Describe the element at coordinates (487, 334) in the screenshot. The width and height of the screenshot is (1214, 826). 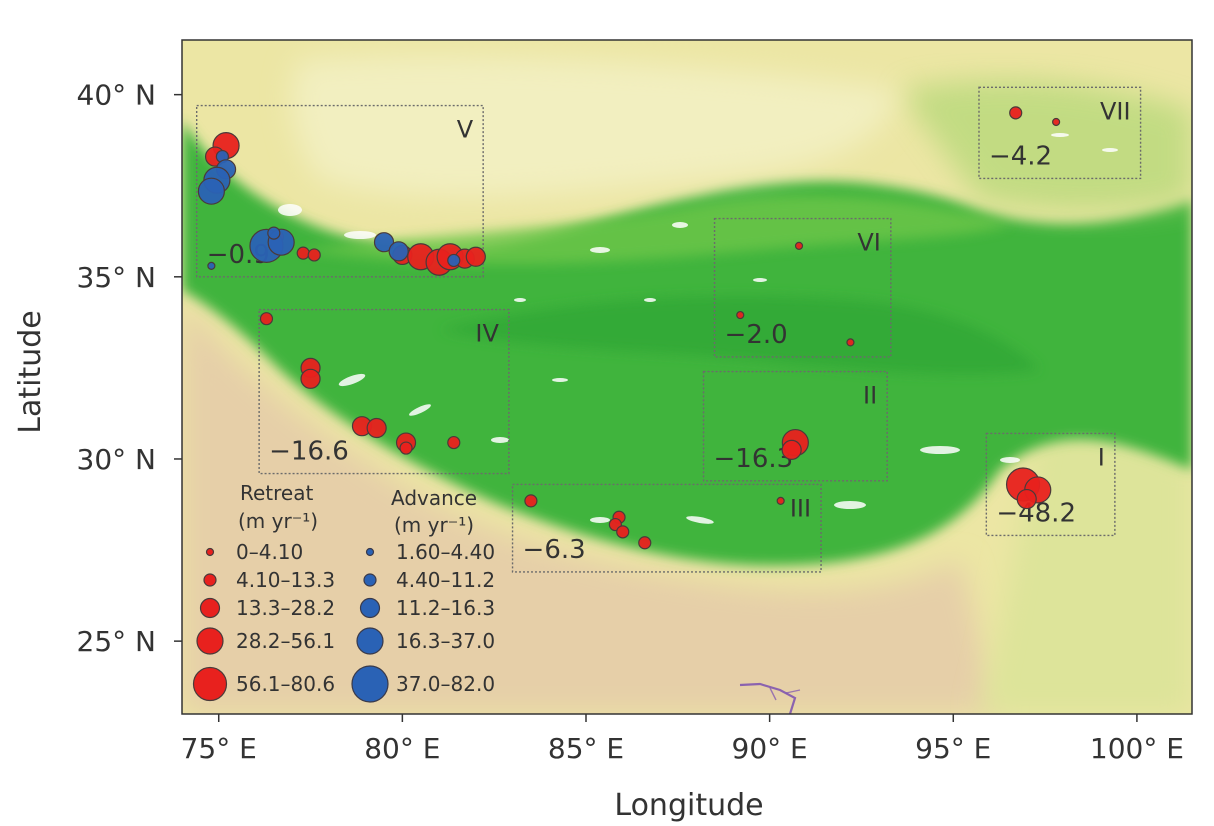
I see `region-id-label: IV` at that location.